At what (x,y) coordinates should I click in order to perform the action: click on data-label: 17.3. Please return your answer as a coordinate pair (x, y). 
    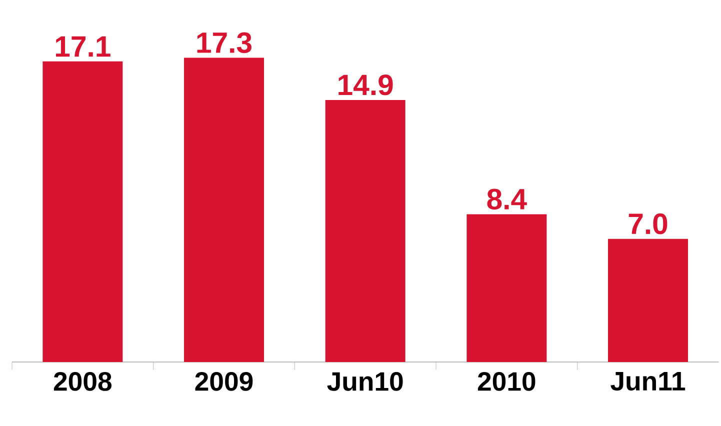
    Looking at the image, I should click on (224, 43).